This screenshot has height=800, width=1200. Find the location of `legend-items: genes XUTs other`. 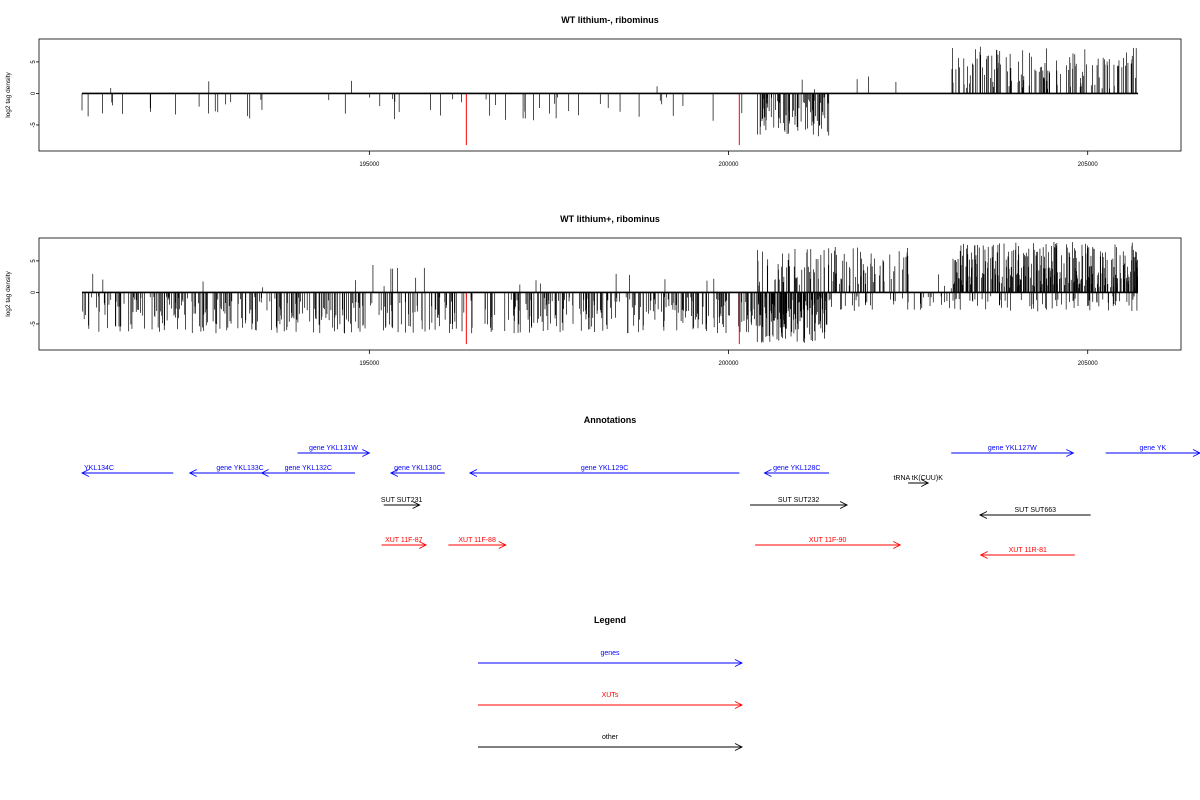

legend-items: genes XUTs other is located at coordinates (611, 700).